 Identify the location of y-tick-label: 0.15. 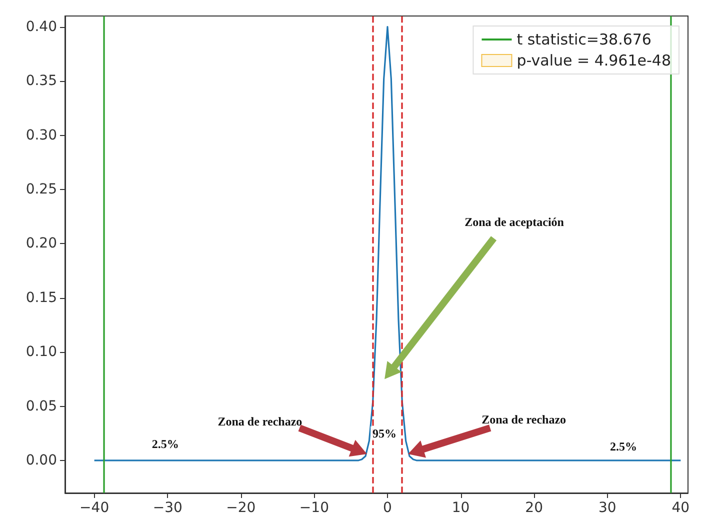
(41, 298).